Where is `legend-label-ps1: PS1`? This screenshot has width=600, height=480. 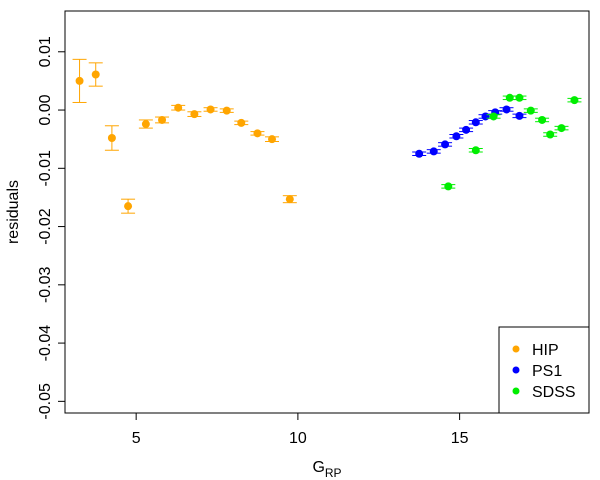
legend-label-ps1: PS1 is located at coordinates (547, 371).